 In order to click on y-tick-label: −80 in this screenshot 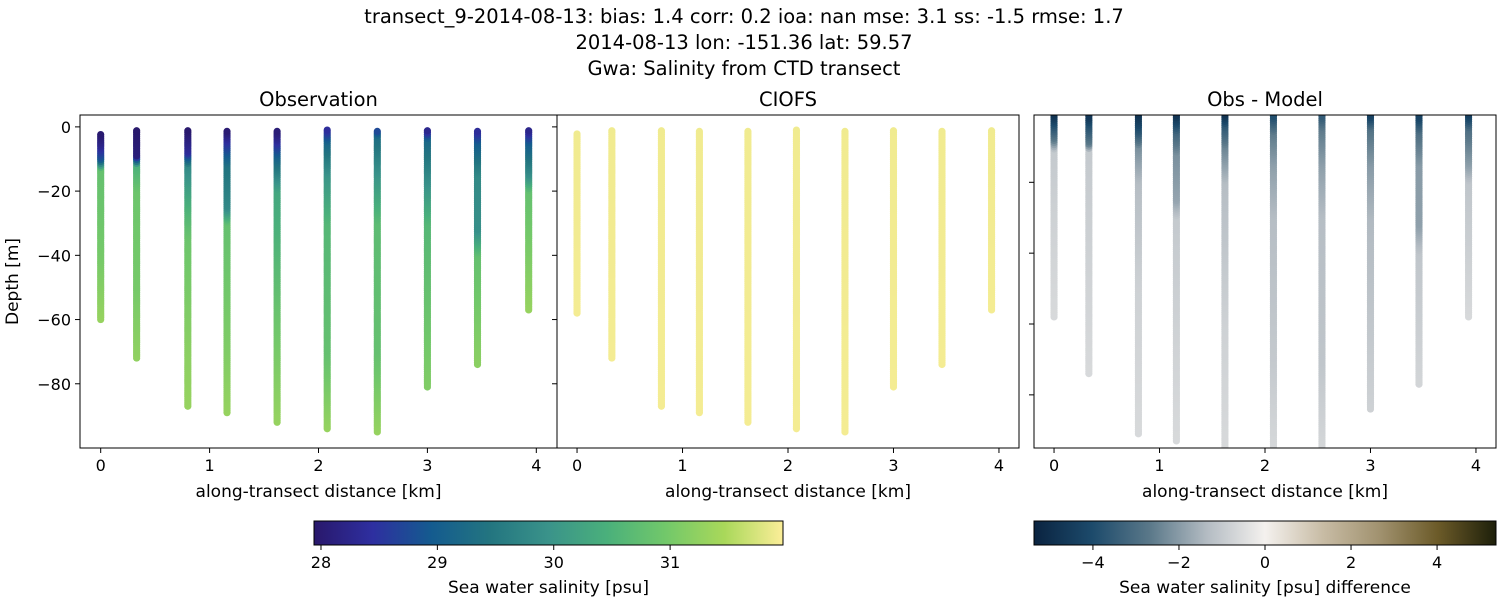, I will do `click(54, 384)`.